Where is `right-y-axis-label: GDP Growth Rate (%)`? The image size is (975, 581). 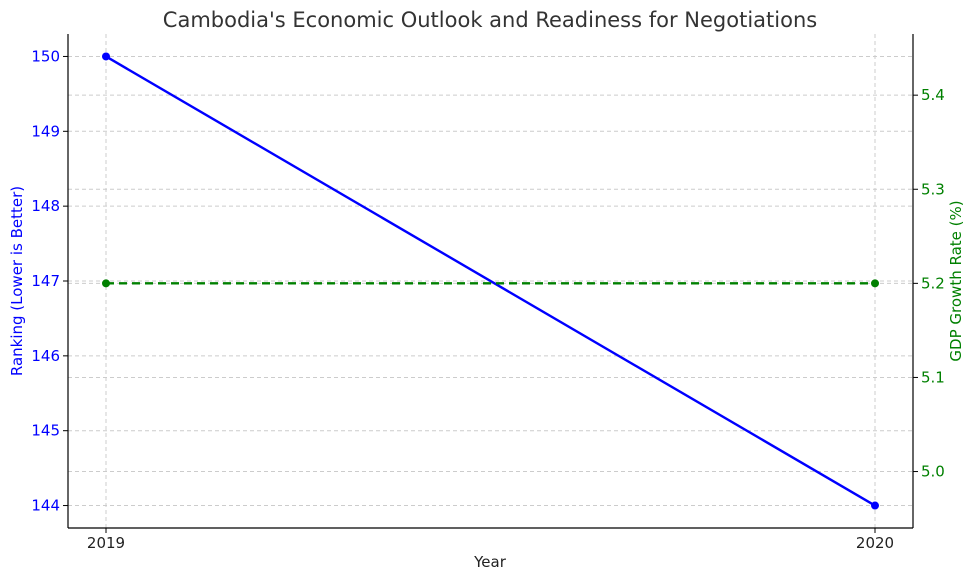
right-y-axis-label: GDP Growth Rate (%) is located at coordinates (956, 280).